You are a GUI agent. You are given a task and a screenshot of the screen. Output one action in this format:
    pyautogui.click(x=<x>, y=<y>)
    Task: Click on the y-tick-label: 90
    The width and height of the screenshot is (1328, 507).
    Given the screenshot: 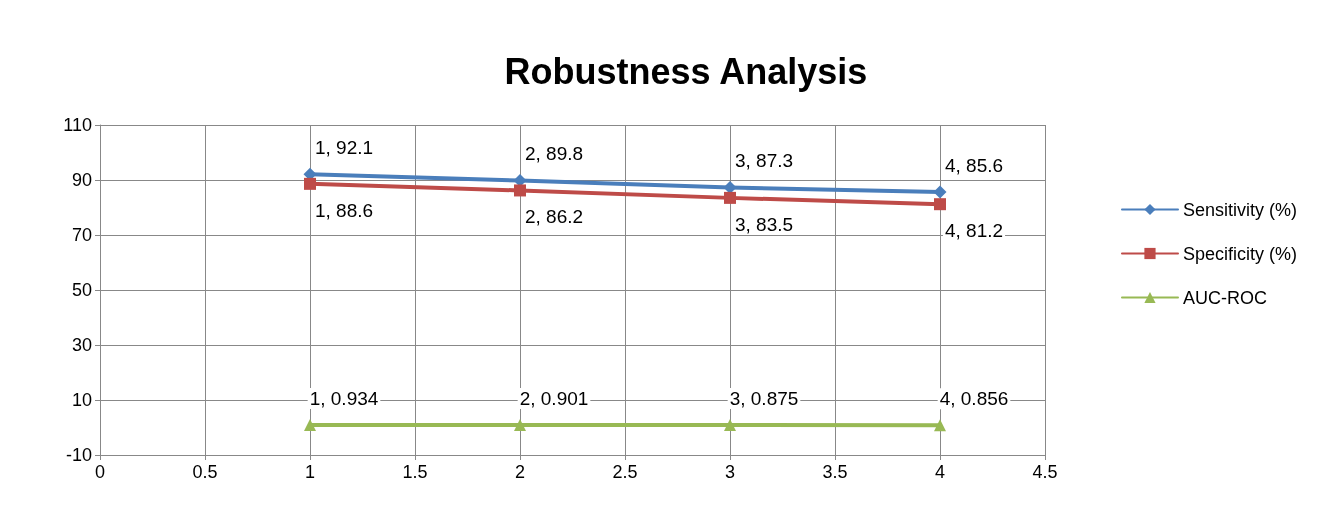 What is the action you would take?
    pyautogui.click(x=81, y=180)
    